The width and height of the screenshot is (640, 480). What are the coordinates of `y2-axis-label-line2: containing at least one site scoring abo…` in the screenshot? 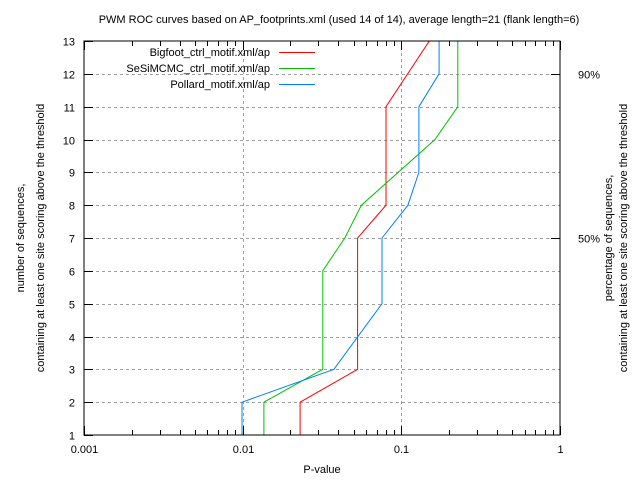 It's located at (624, 238).